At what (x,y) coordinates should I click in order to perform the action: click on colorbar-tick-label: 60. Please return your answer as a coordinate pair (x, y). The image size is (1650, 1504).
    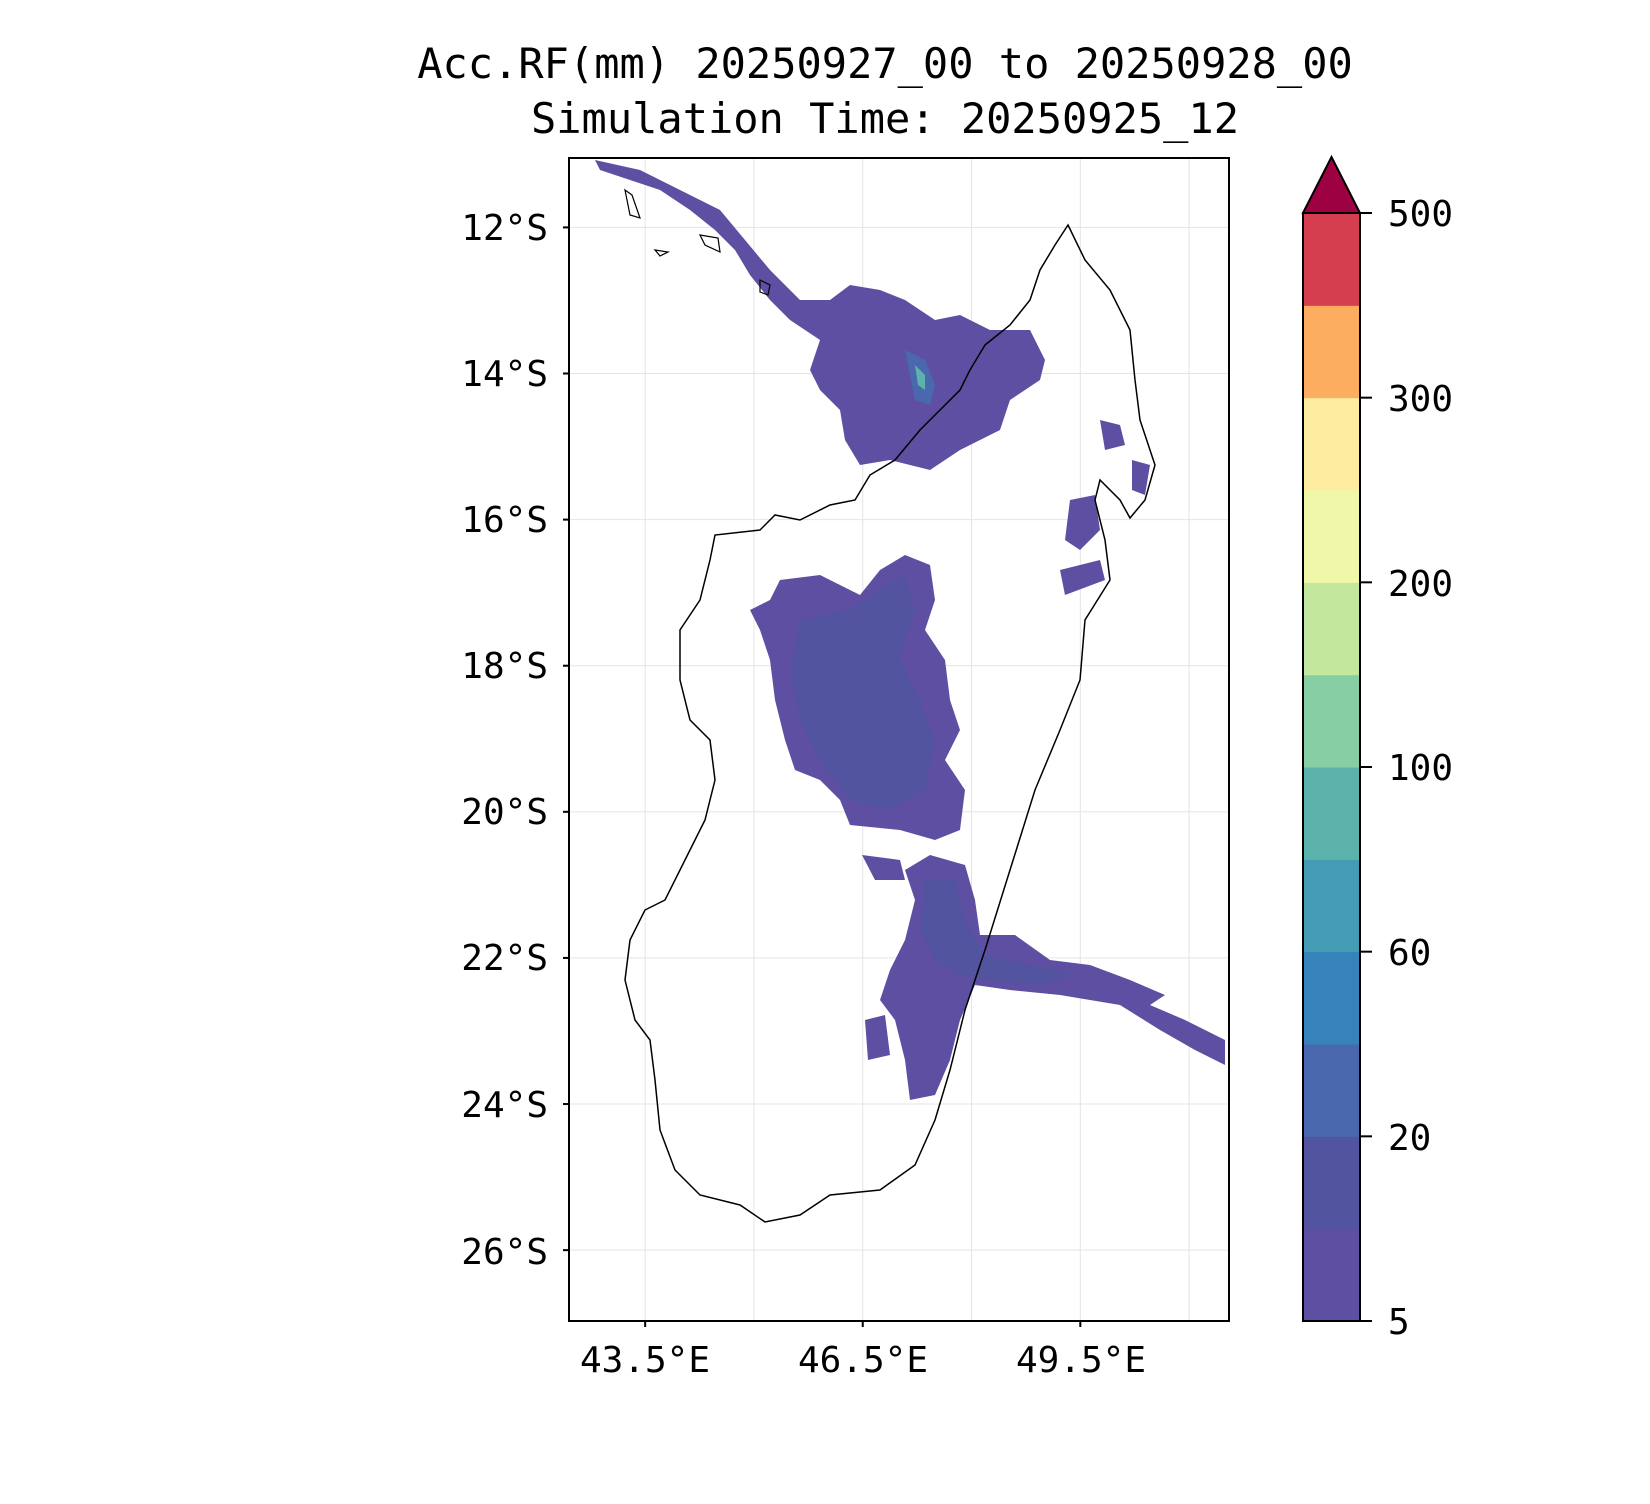
    Looking at the image, I should click on (1409, 953).